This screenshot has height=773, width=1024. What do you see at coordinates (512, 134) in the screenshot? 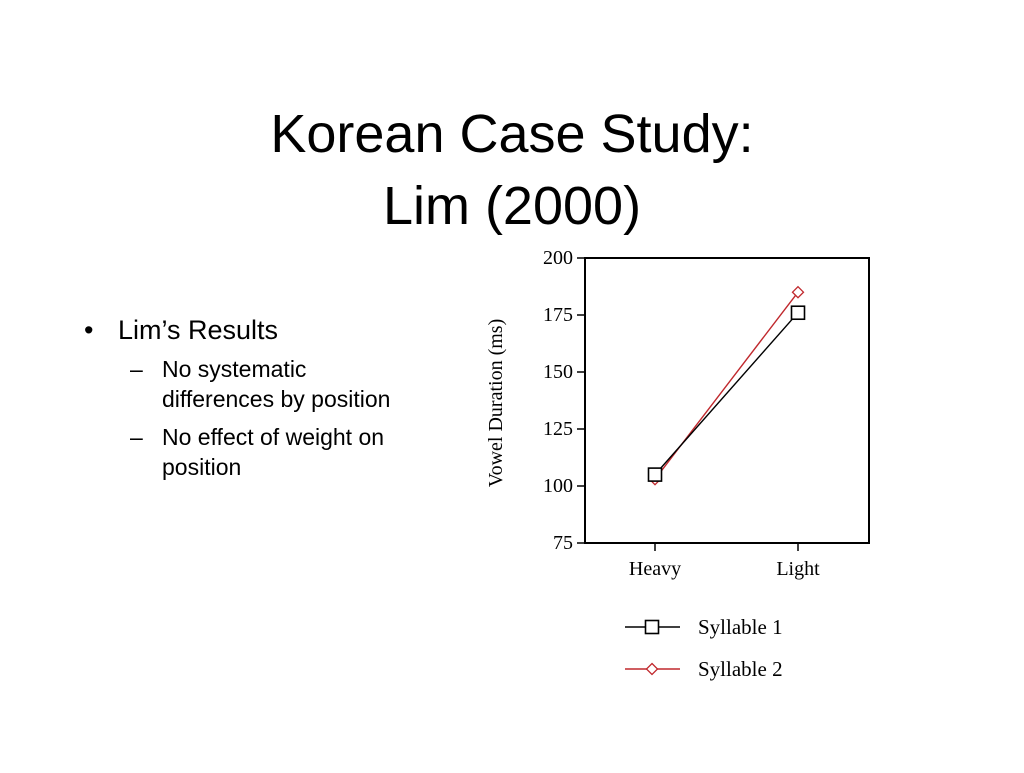
I see `title-line-1: Korean Case Study:` at bounding box center [512, 134].